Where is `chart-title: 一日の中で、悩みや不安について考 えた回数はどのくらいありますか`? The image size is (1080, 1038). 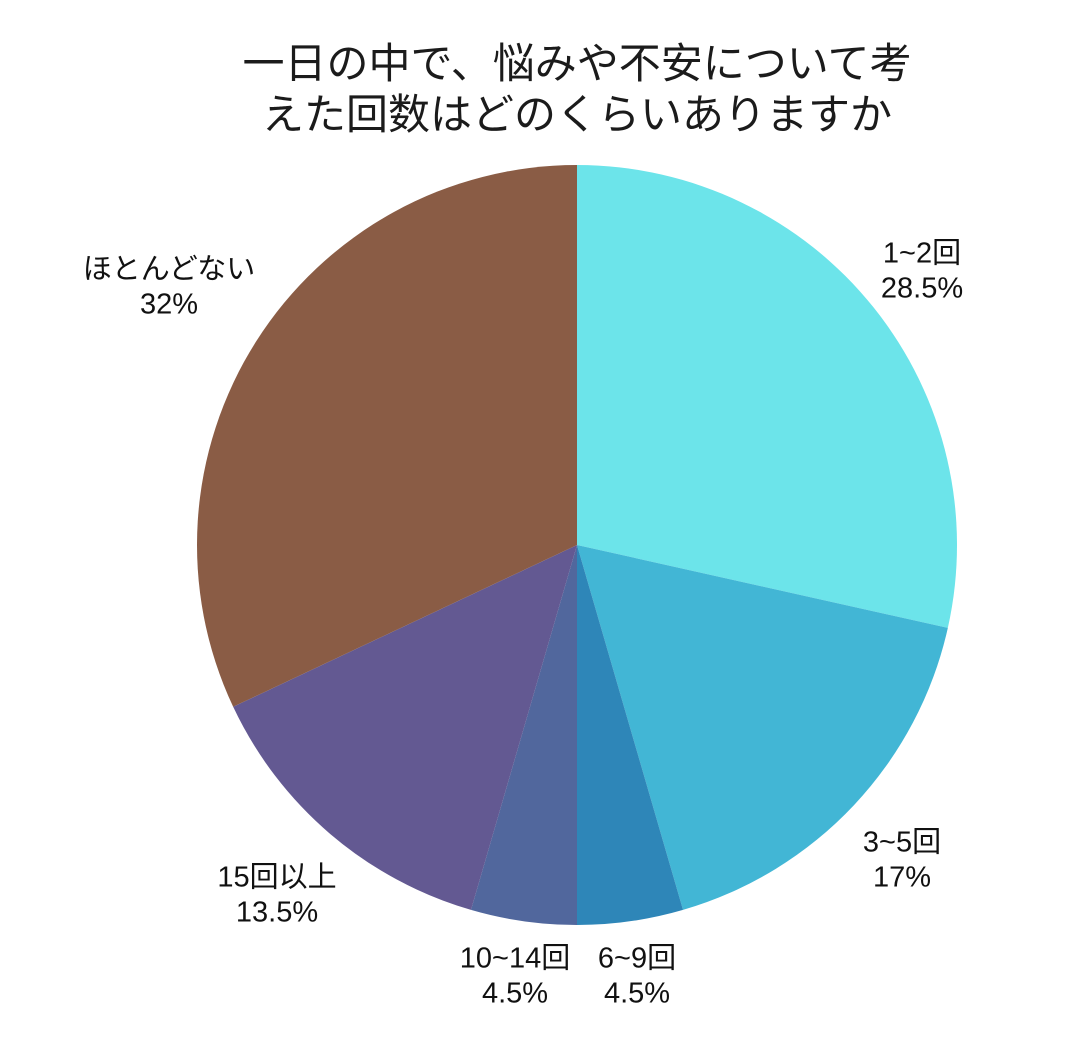 chart-title: 一日の中で、悩みや不安について考 えた回数はどのくらいありますか is located at coordinates (577, 89).